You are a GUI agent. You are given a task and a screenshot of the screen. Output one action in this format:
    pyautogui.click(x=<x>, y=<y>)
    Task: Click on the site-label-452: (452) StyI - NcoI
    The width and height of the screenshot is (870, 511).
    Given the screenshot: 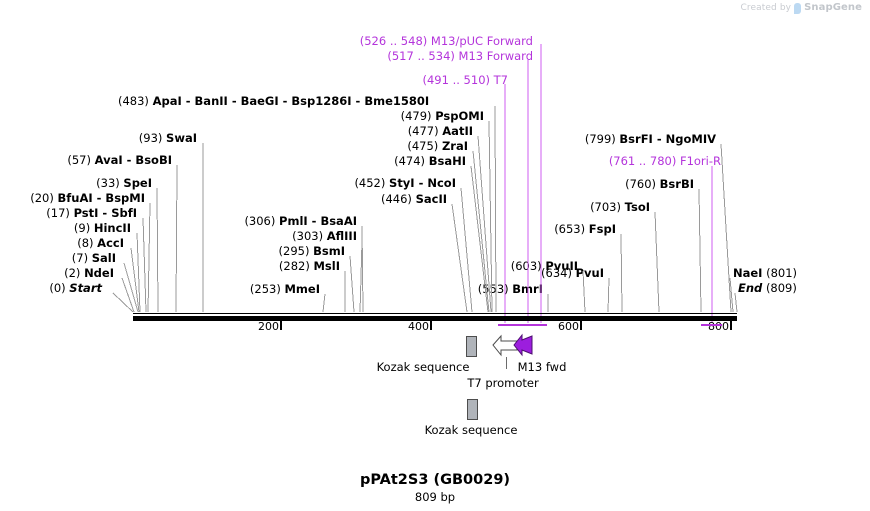 What is the action you would take?
    pyautogui.click(x=405, y=183)
    